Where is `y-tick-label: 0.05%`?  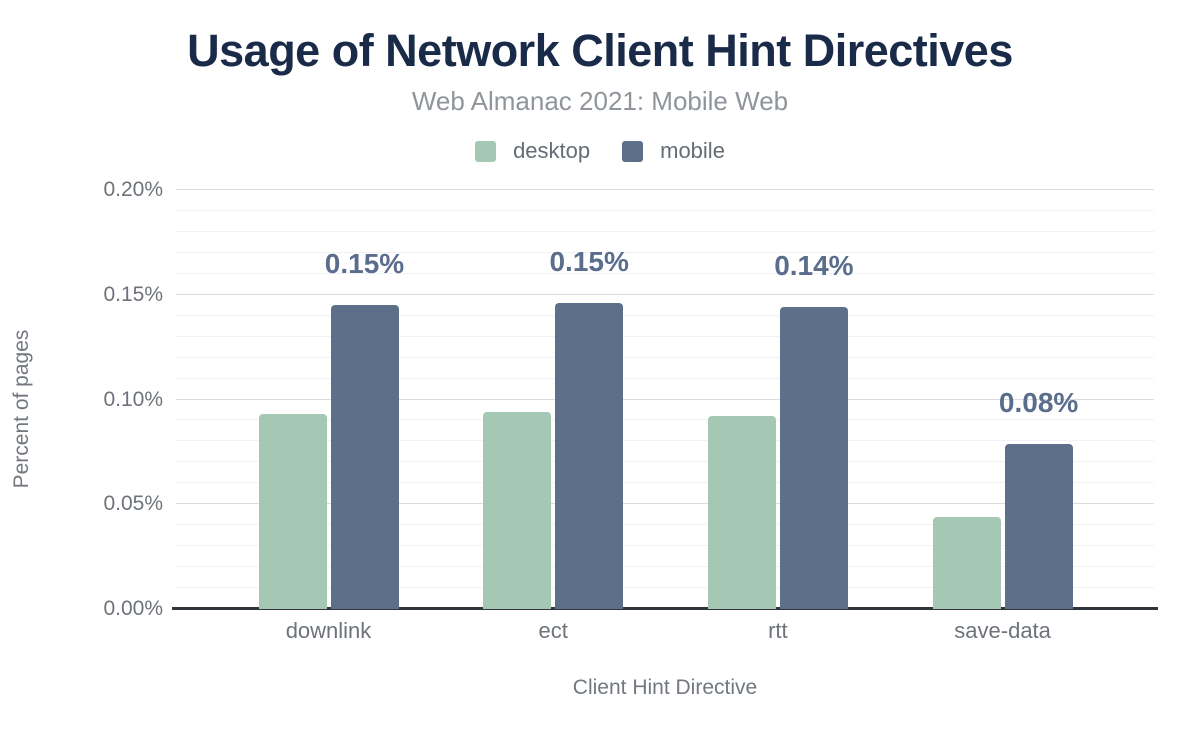 y-tick-label: 0.05% is located at coordinates (133, 504).